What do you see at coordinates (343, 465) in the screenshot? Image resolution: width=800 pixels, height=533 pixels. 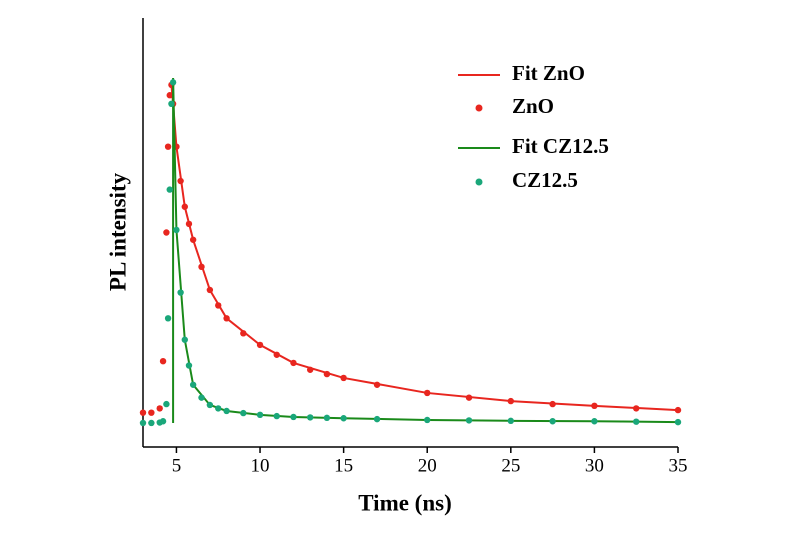 I see `x-tick-label: 15` at bounding box center [343, 465].